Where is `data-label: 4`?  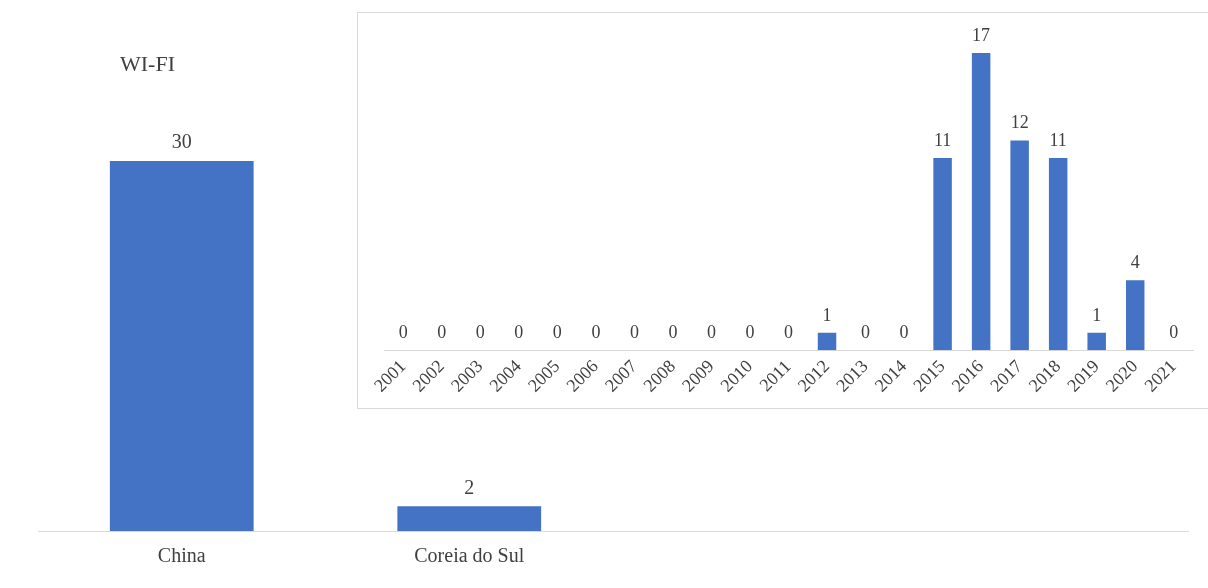
data-label: 4 is located at coordinates (1135, 262).